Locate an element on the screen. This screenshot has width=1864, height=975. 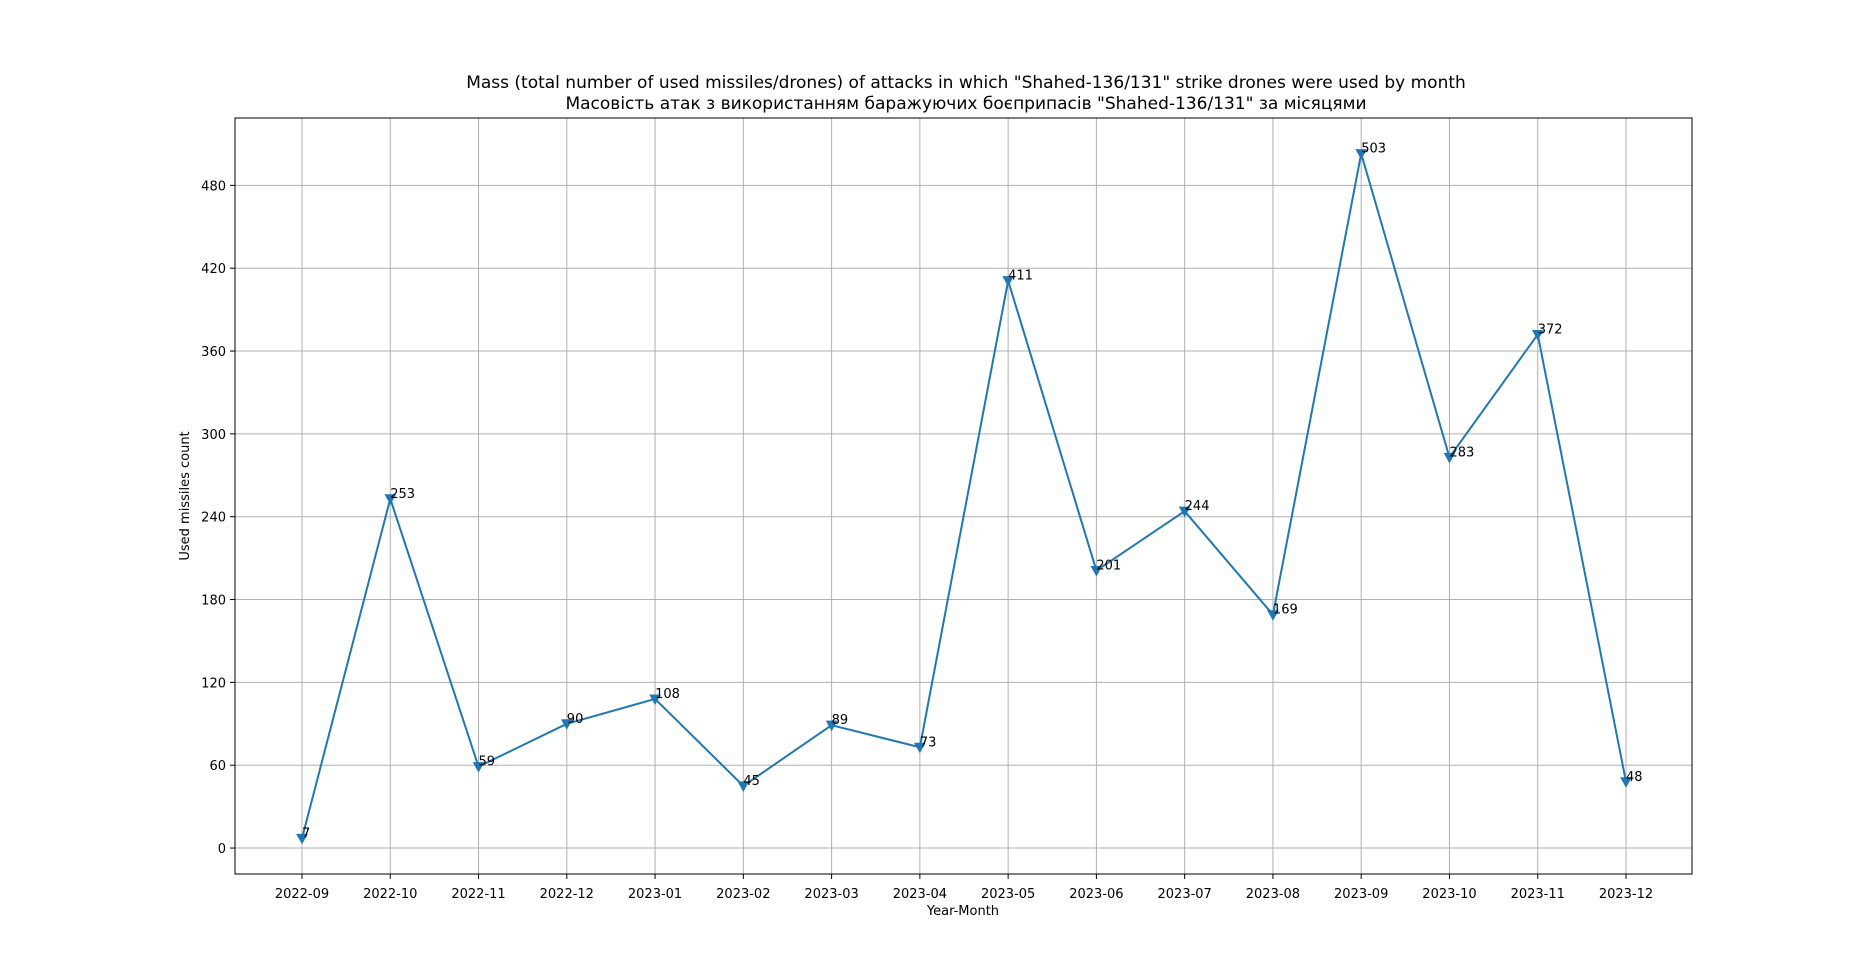
x-tick-label: 2023-12 is located at coordinates (1626, 894).